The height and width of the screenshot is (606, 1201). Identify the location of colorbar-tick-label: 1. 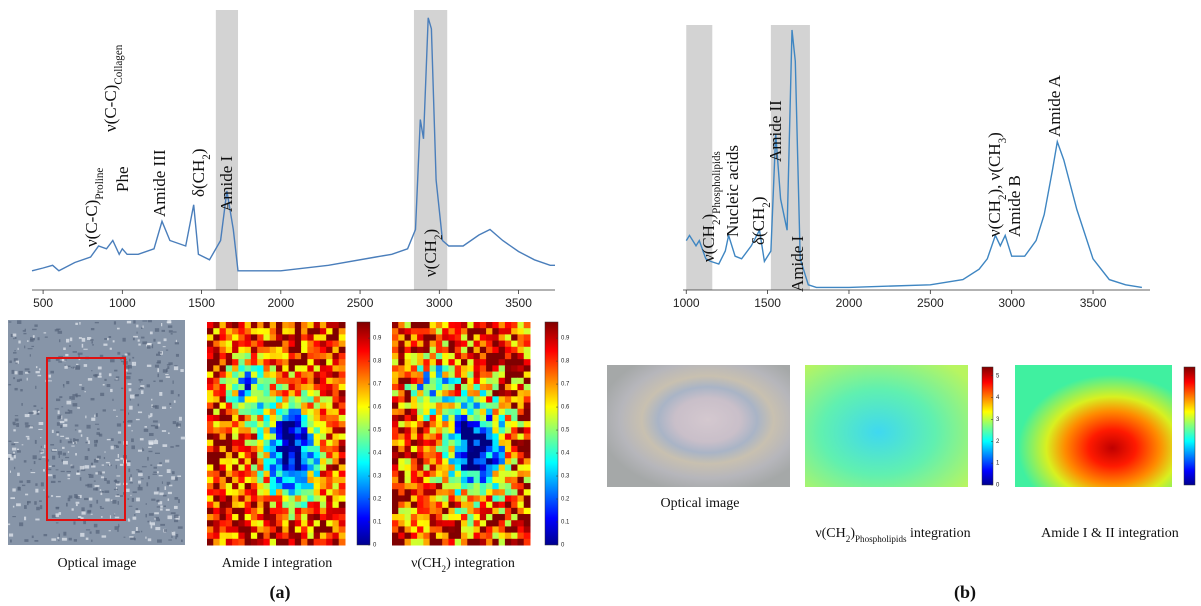
(998, 464).